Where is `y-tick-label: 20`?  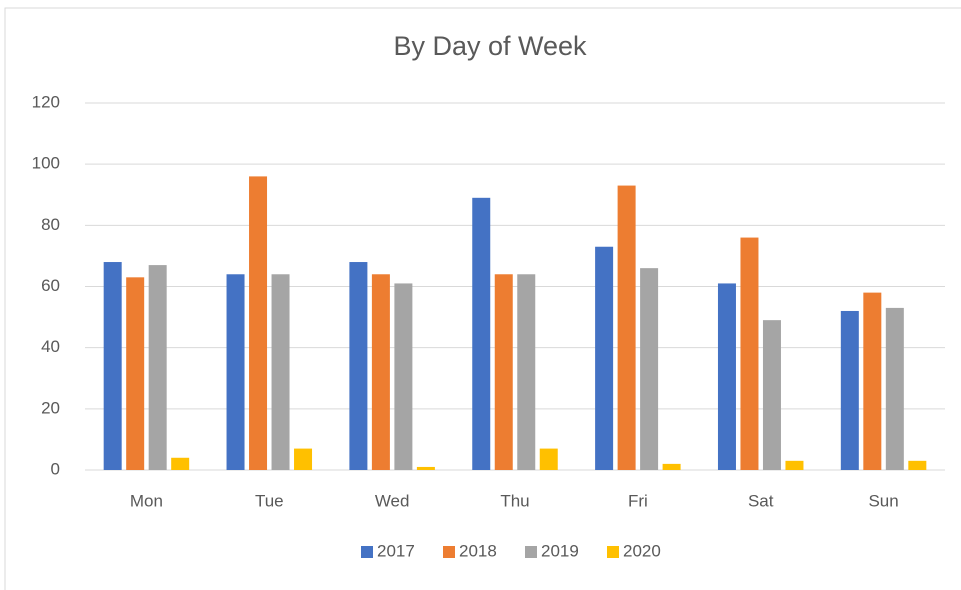 y-tick-label: 20 is located at coordinates (50, 407).